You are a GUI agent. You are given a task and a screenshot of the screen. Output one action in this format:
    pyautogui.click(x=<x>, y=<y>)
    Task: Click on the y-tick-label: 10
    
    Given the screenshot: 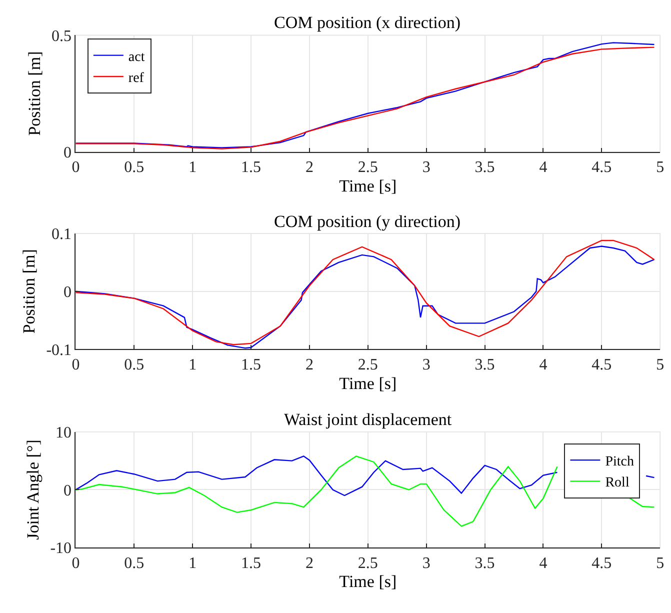 What is the action you would take?
    pyautogui.click(x=64, y=433)
    